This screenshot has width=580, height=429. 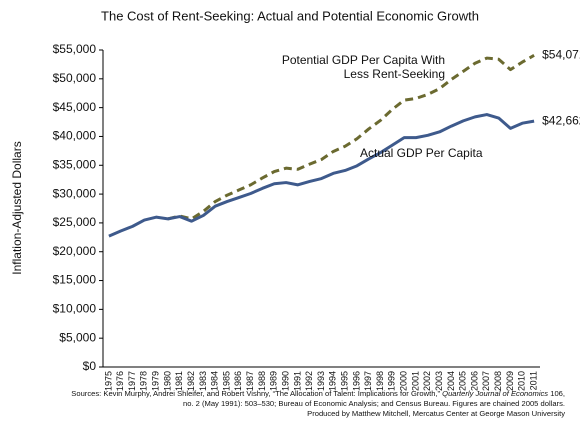 I want to click on y-tick-label: $20,000, so click(x=75, y=251).